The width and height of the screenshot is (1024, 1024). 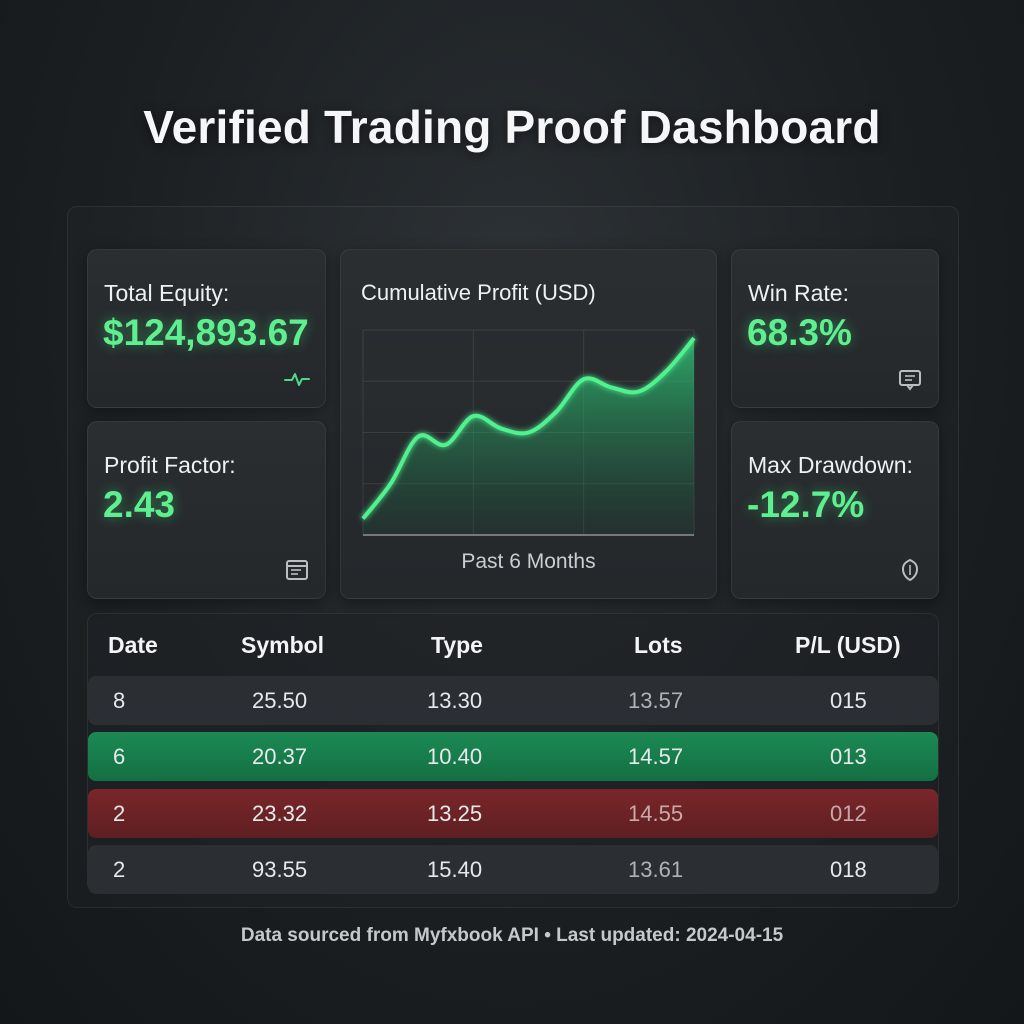 What do you see at coordinates (848, 756) in the screenshot?
I see `cell-pl: 013` at bounding box center [848, 756].